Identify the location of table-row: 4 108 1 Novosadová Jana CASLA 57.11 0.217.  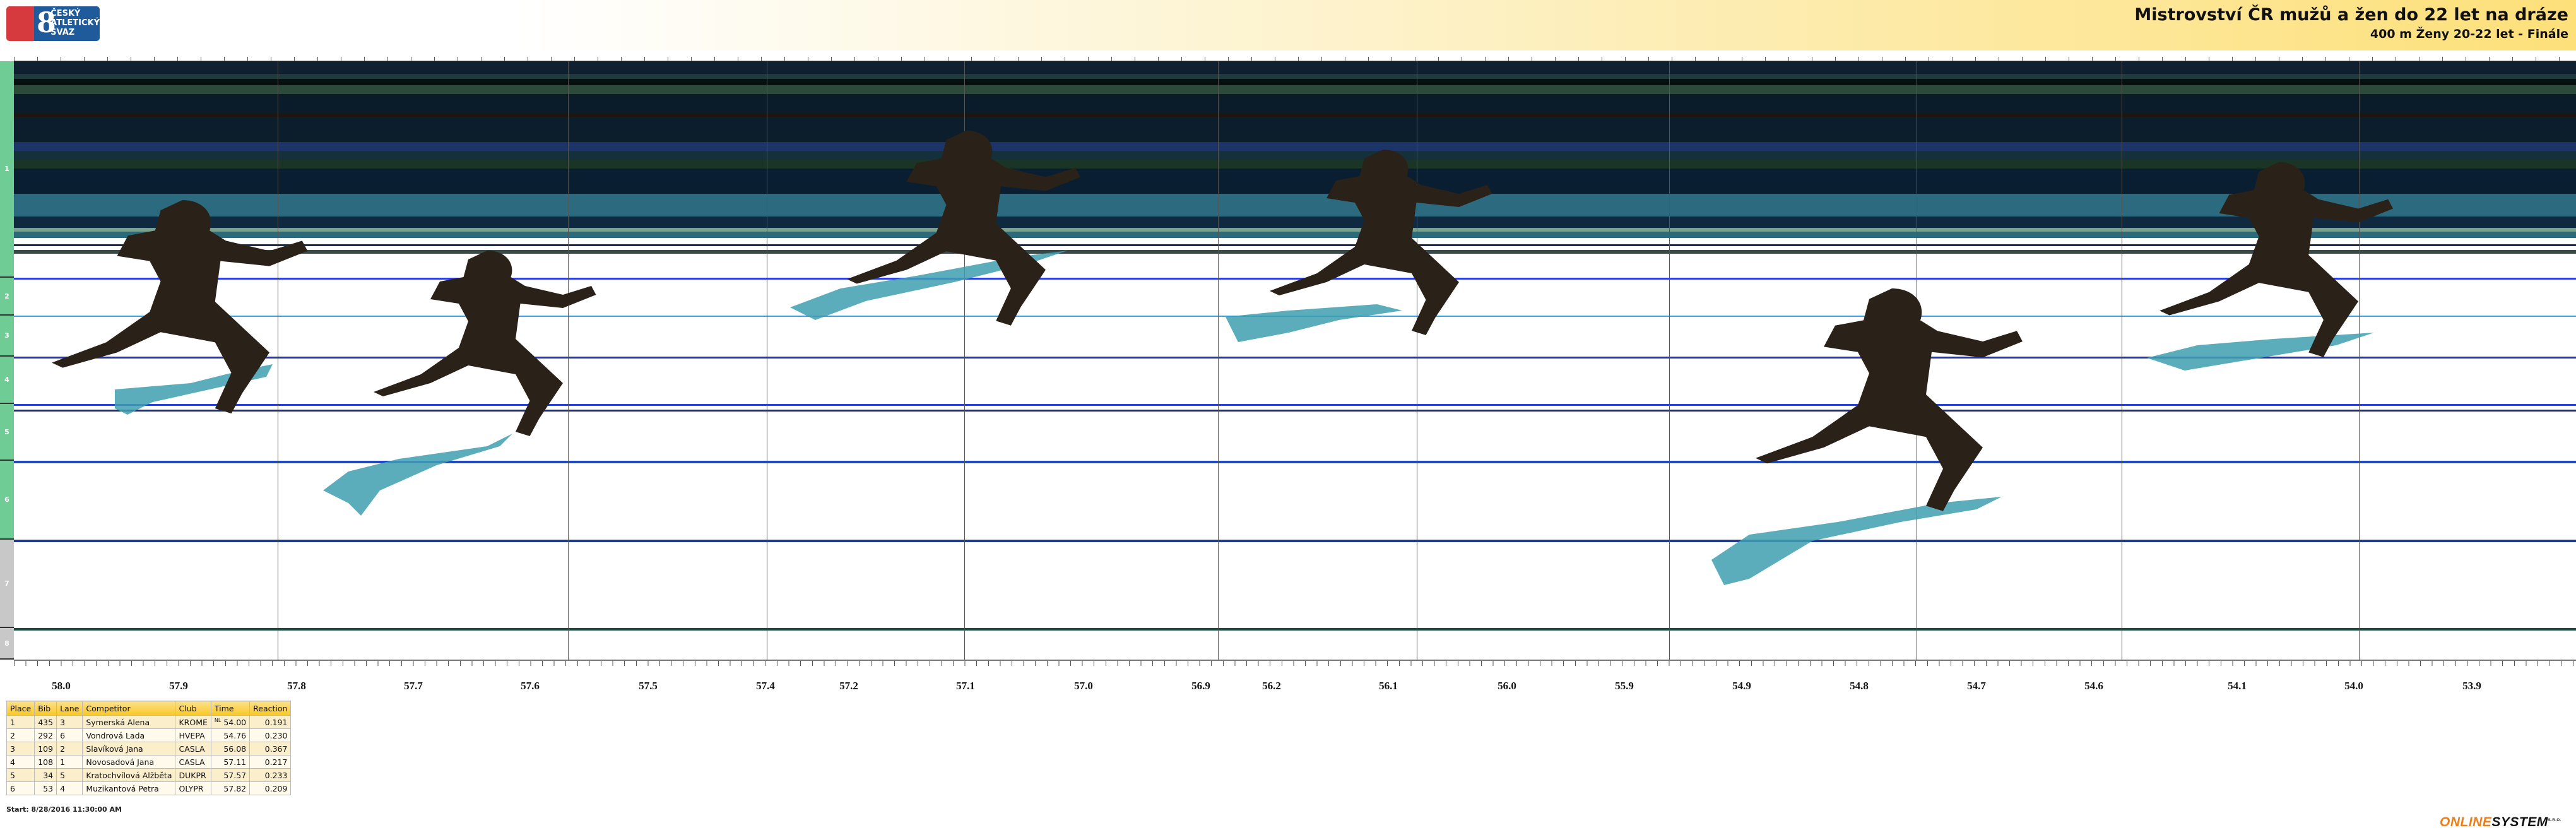
(149, 762).